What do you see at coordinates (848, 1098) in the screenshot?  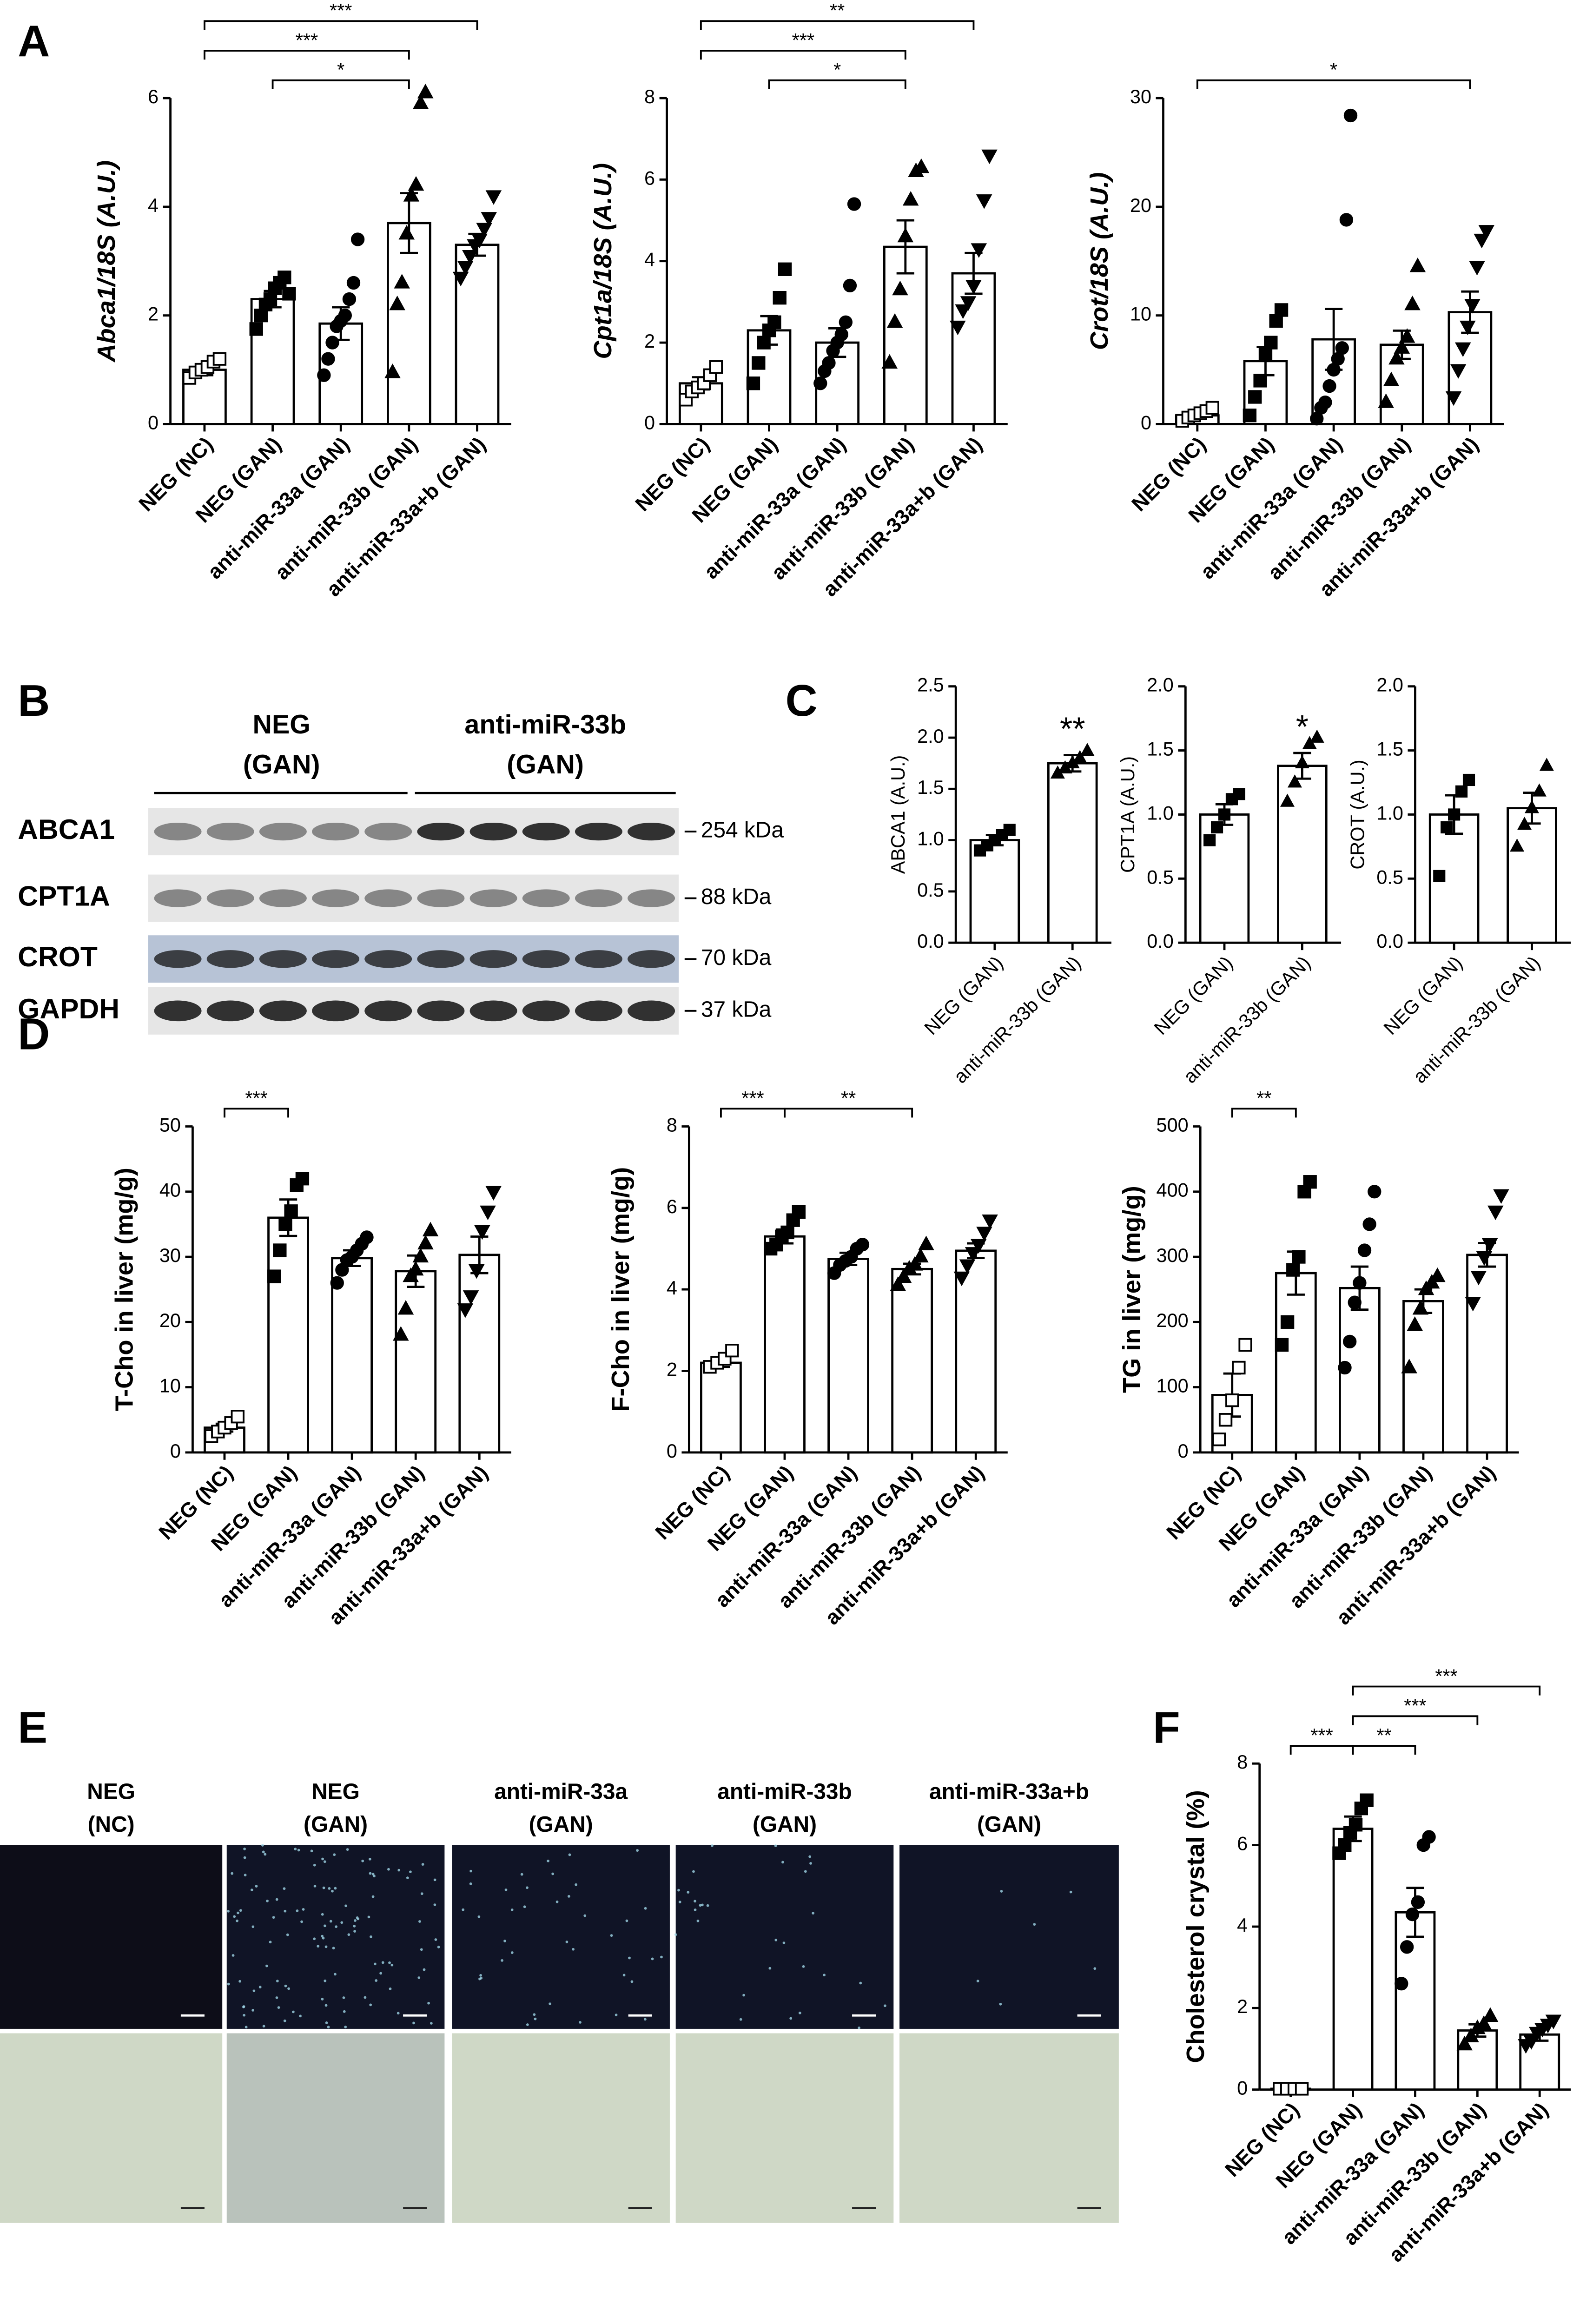 I see `sig-label: **` at bounding box center [848, 1098].